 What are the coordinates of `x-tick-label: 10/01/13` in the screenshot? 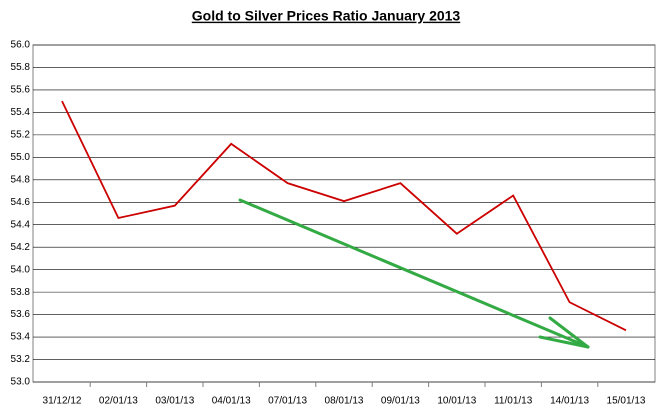 It's located at (456, 401).